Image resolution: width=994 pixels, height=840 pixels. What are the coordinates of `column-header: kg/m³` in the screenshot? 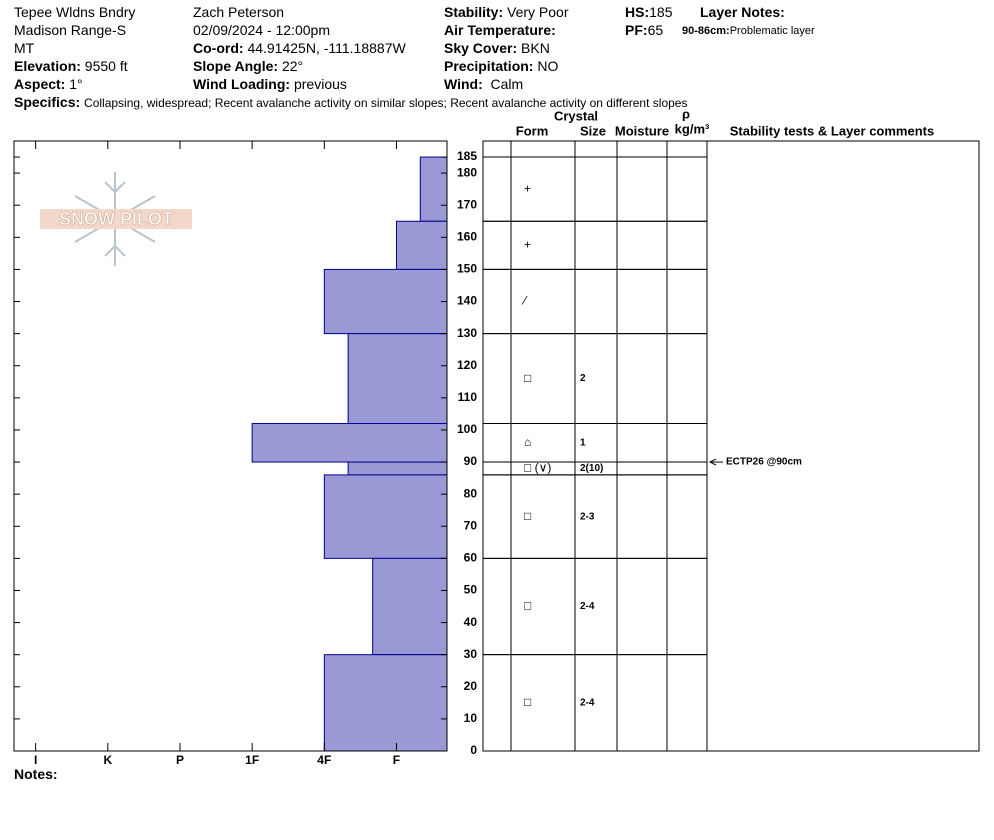 It's located at (692, 128).